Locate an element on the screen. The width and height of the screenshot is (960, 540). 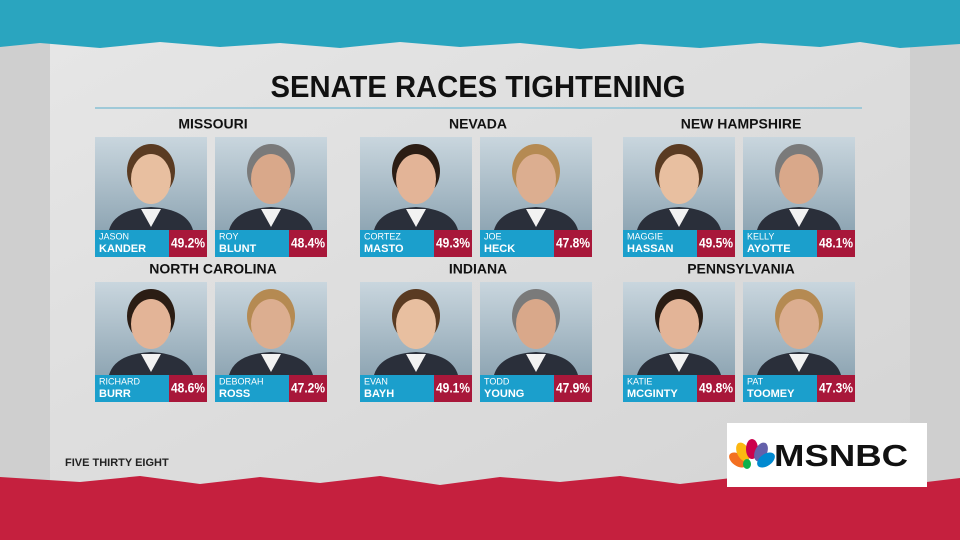
last-name: BAYH is located at coordinates (379, 394).